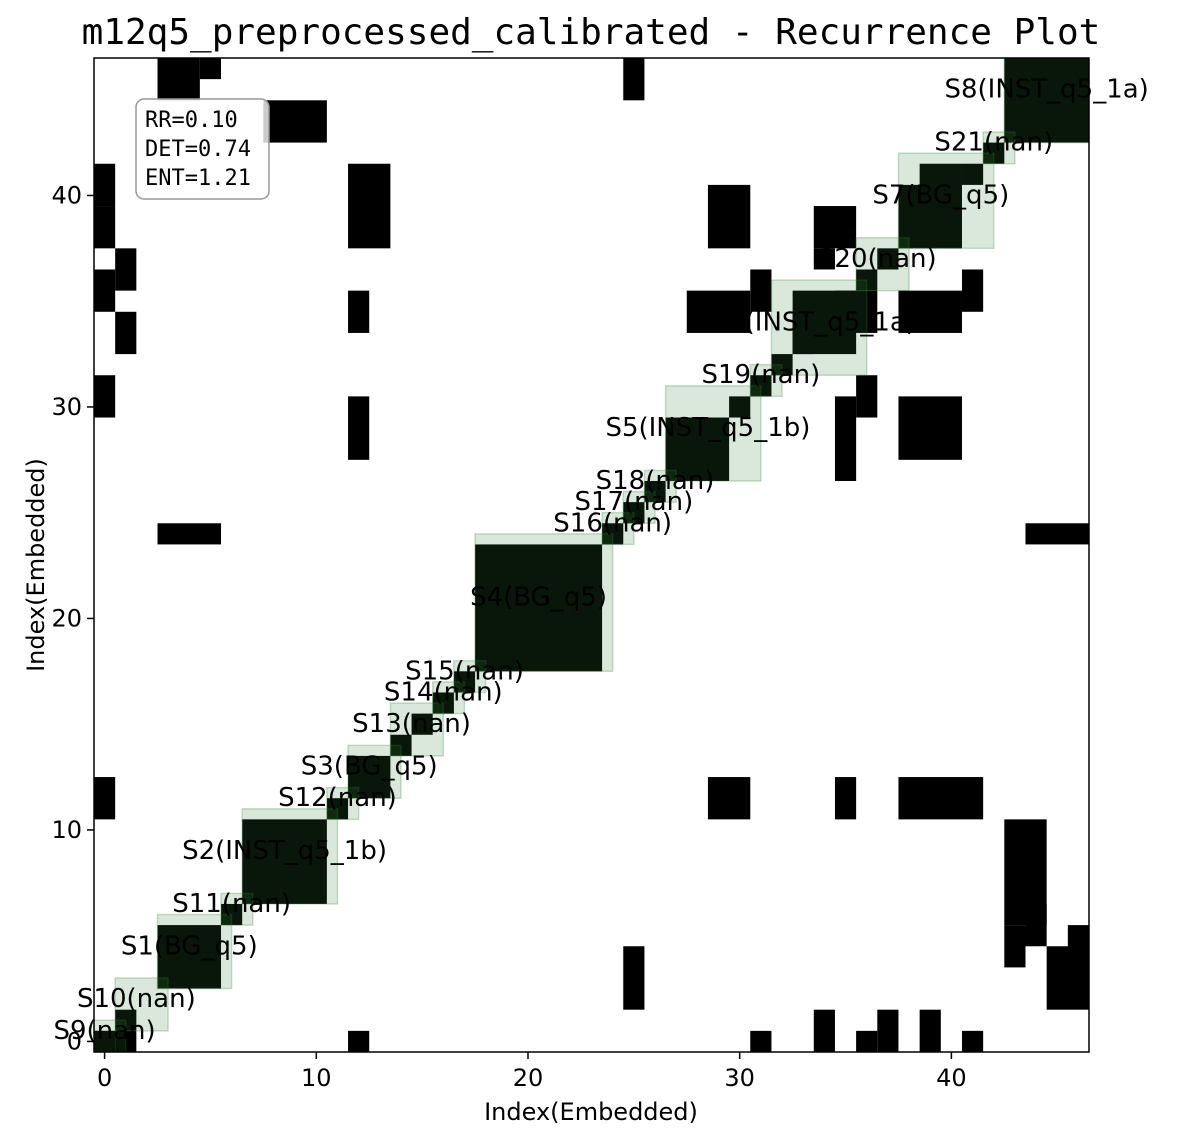 Image resolution: width=1188 pixels, height=1142 pixels. I want to click on segment-label: S14(nan), so click(443, 692).